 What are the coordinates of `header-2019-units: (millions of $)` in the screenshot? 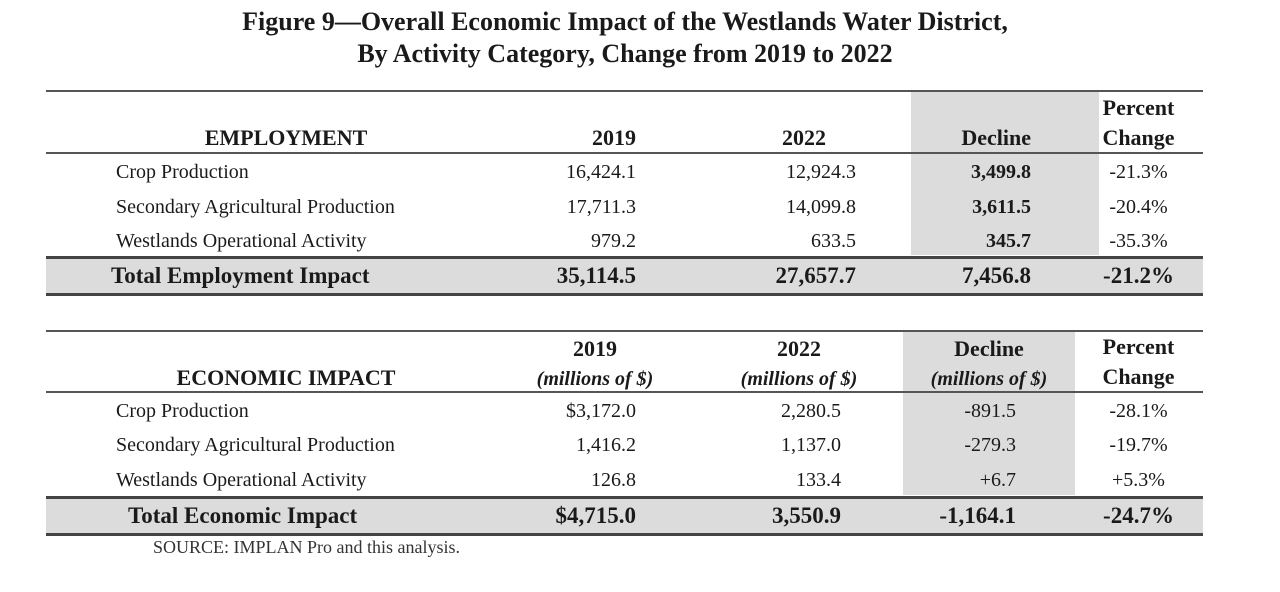 It's located at (595, 379).